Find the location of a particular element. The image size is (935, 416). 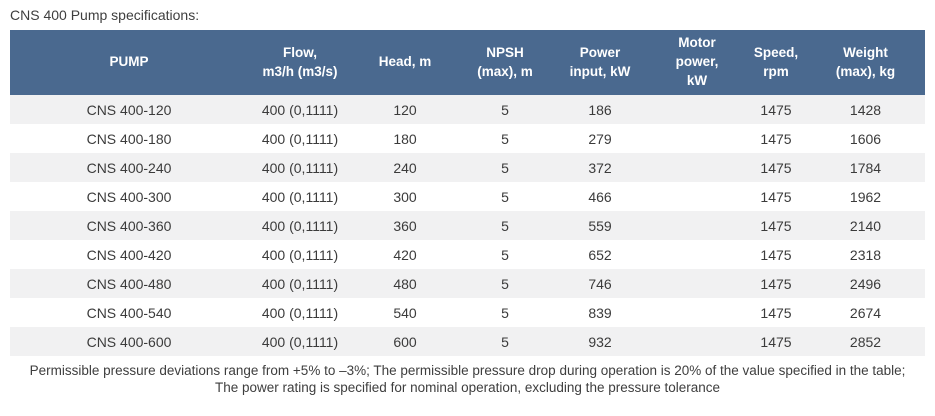

cell-head: 180 is located at coordinates (405, 138).